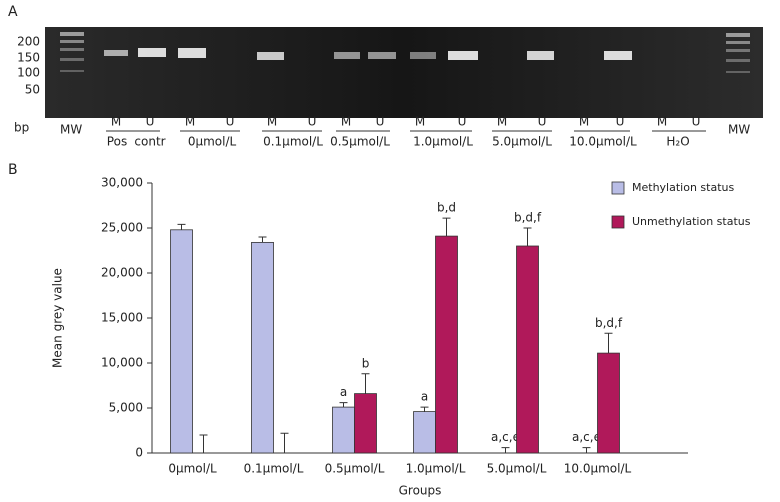 The width and height of the screenshot is (780, 502). Describe the element at coordinates (517, 469) in the screenshot. I see `x-tick-label: 5.0μmol/L` at that location.